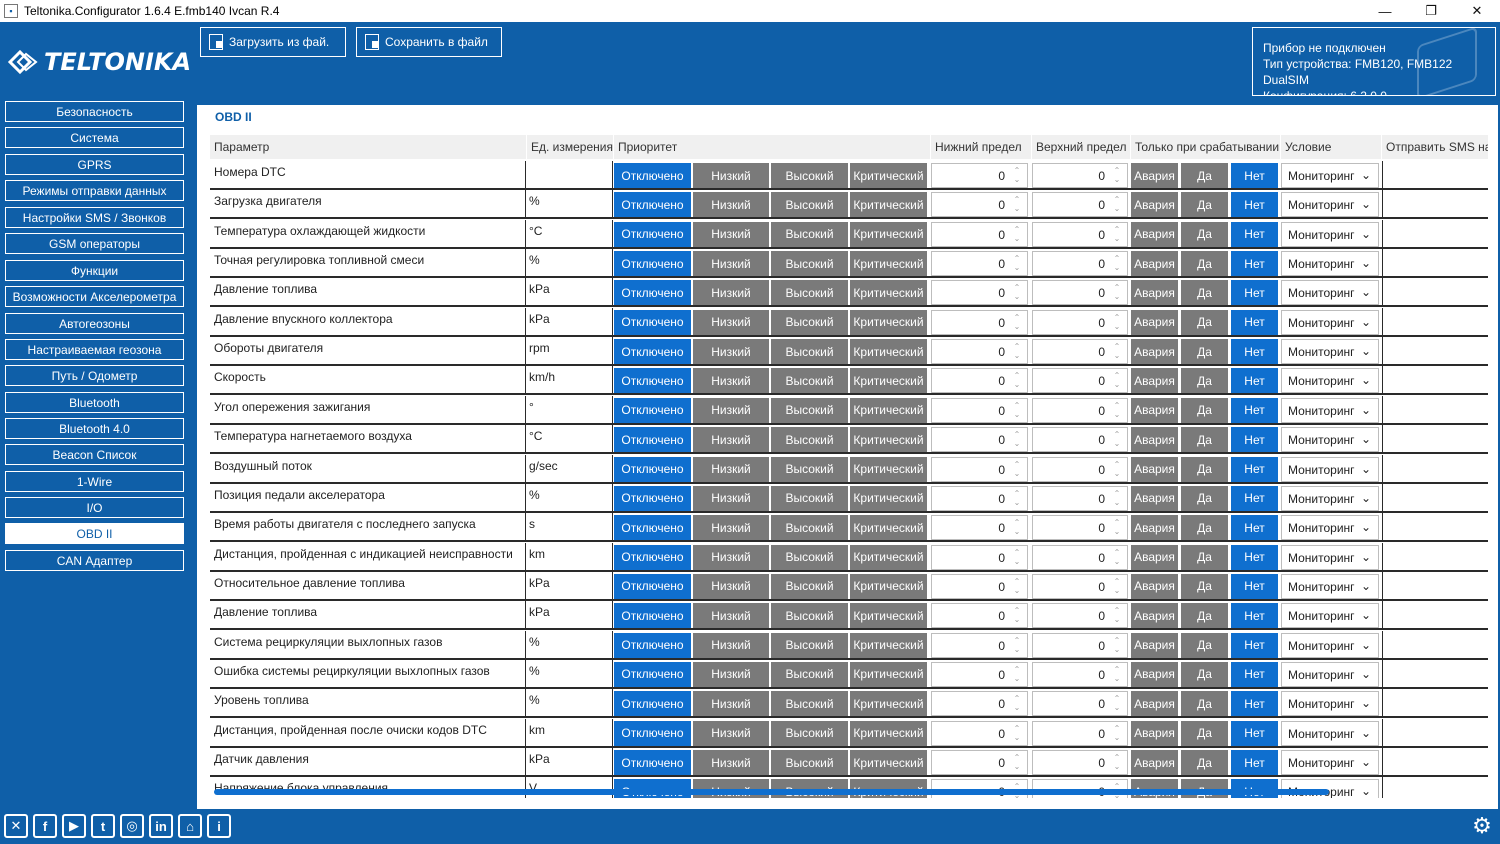 This screenshot has height=844, width=1500. What do you see at coordinates (161, 826) in the screenshot?
I see `linkedin-icon: in` at bounding box center [161, 826].